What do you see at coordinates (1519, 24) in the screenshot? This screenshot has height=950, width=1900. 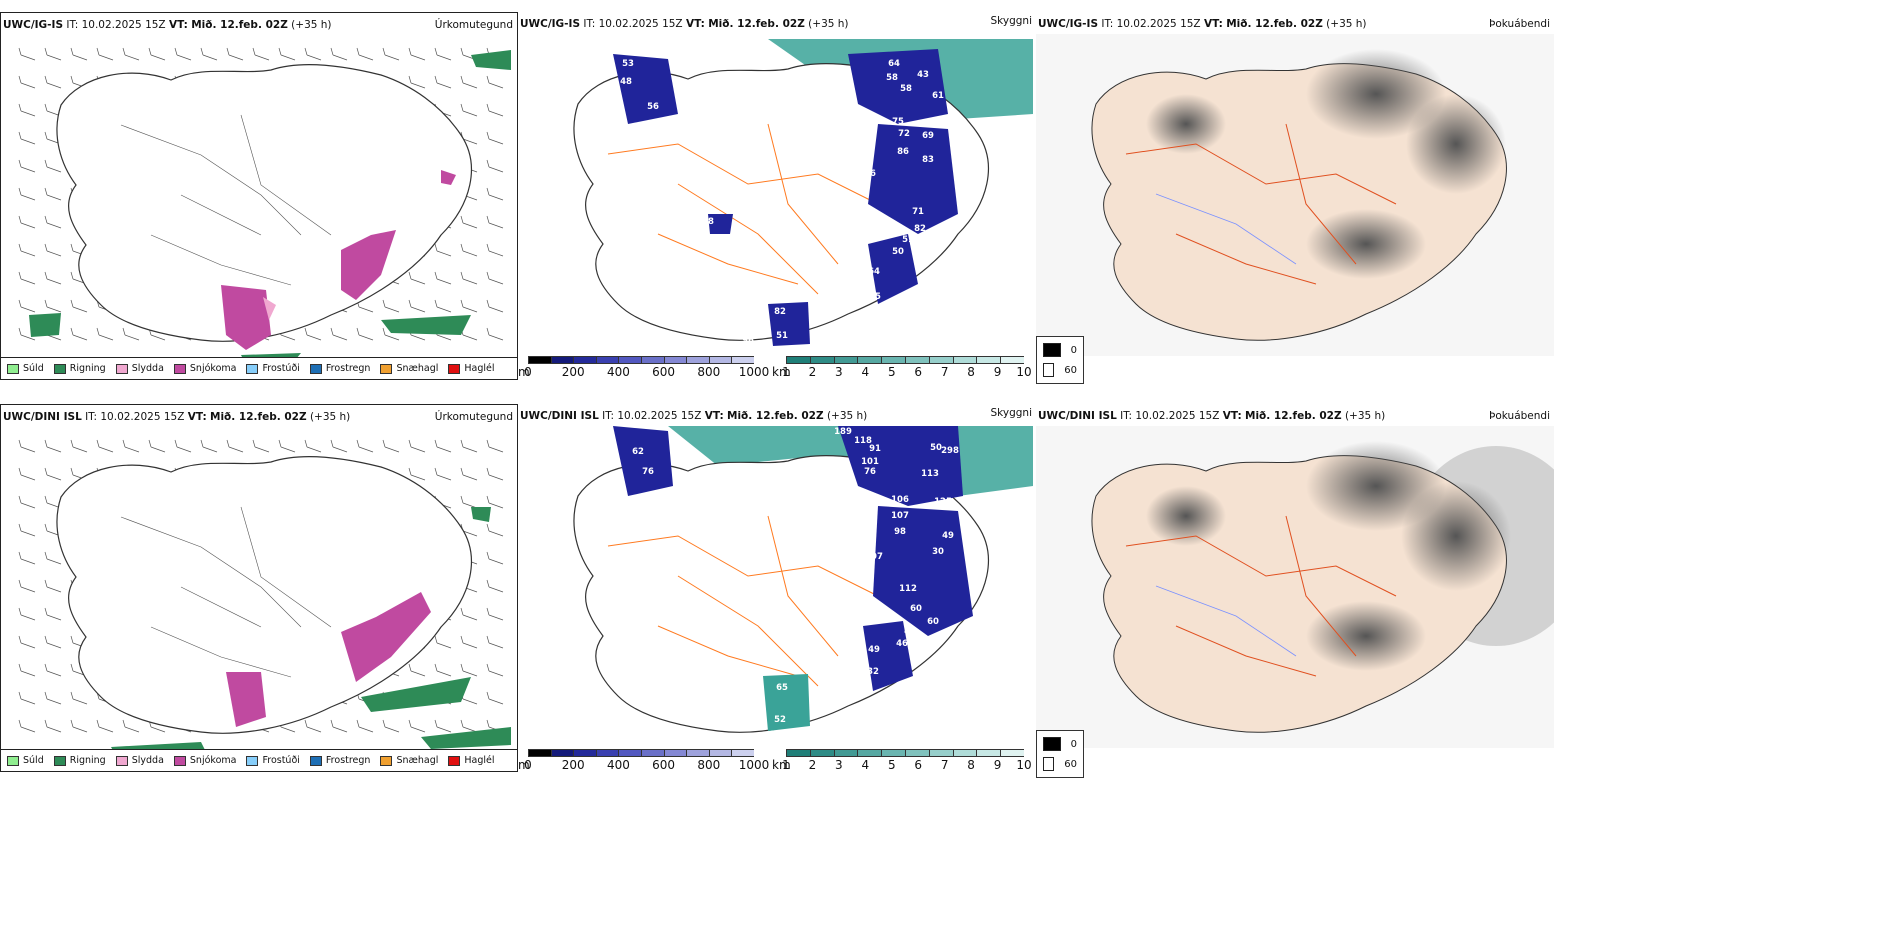 I see `panel-title: Þokuábendi` at bounding box center [1519, 24].